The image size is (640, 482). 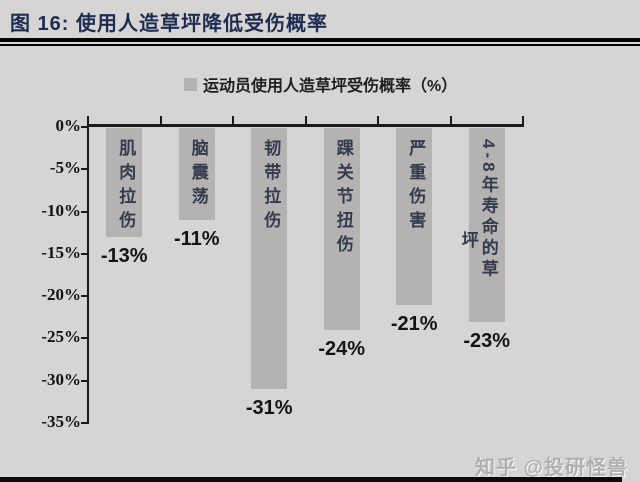 I want to click on legend-label: 运动员使用人造草坪受伤概率（%）, so click(x=330, y=86).